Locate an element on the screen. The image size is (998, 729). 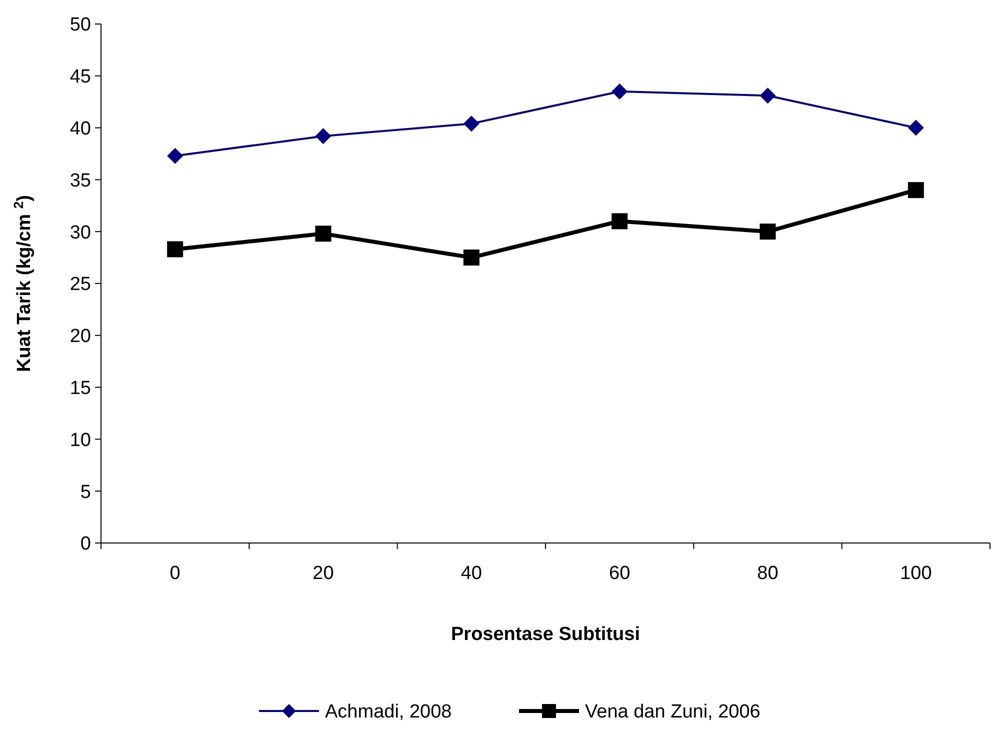
y-tick-label: 30 is located at coordinates (80, 233).